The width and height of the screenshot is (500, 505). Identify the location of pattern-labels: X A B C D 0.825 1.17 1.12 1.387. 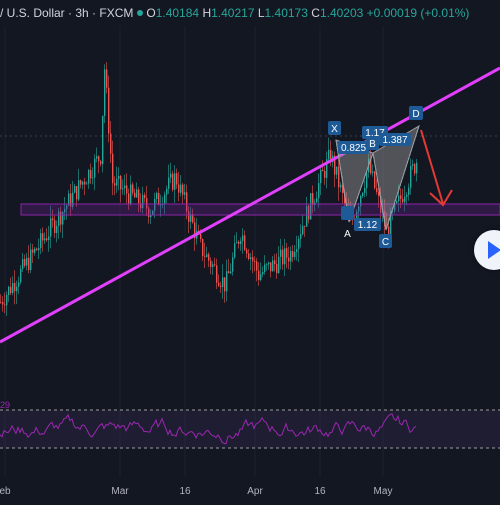
(375, 177).